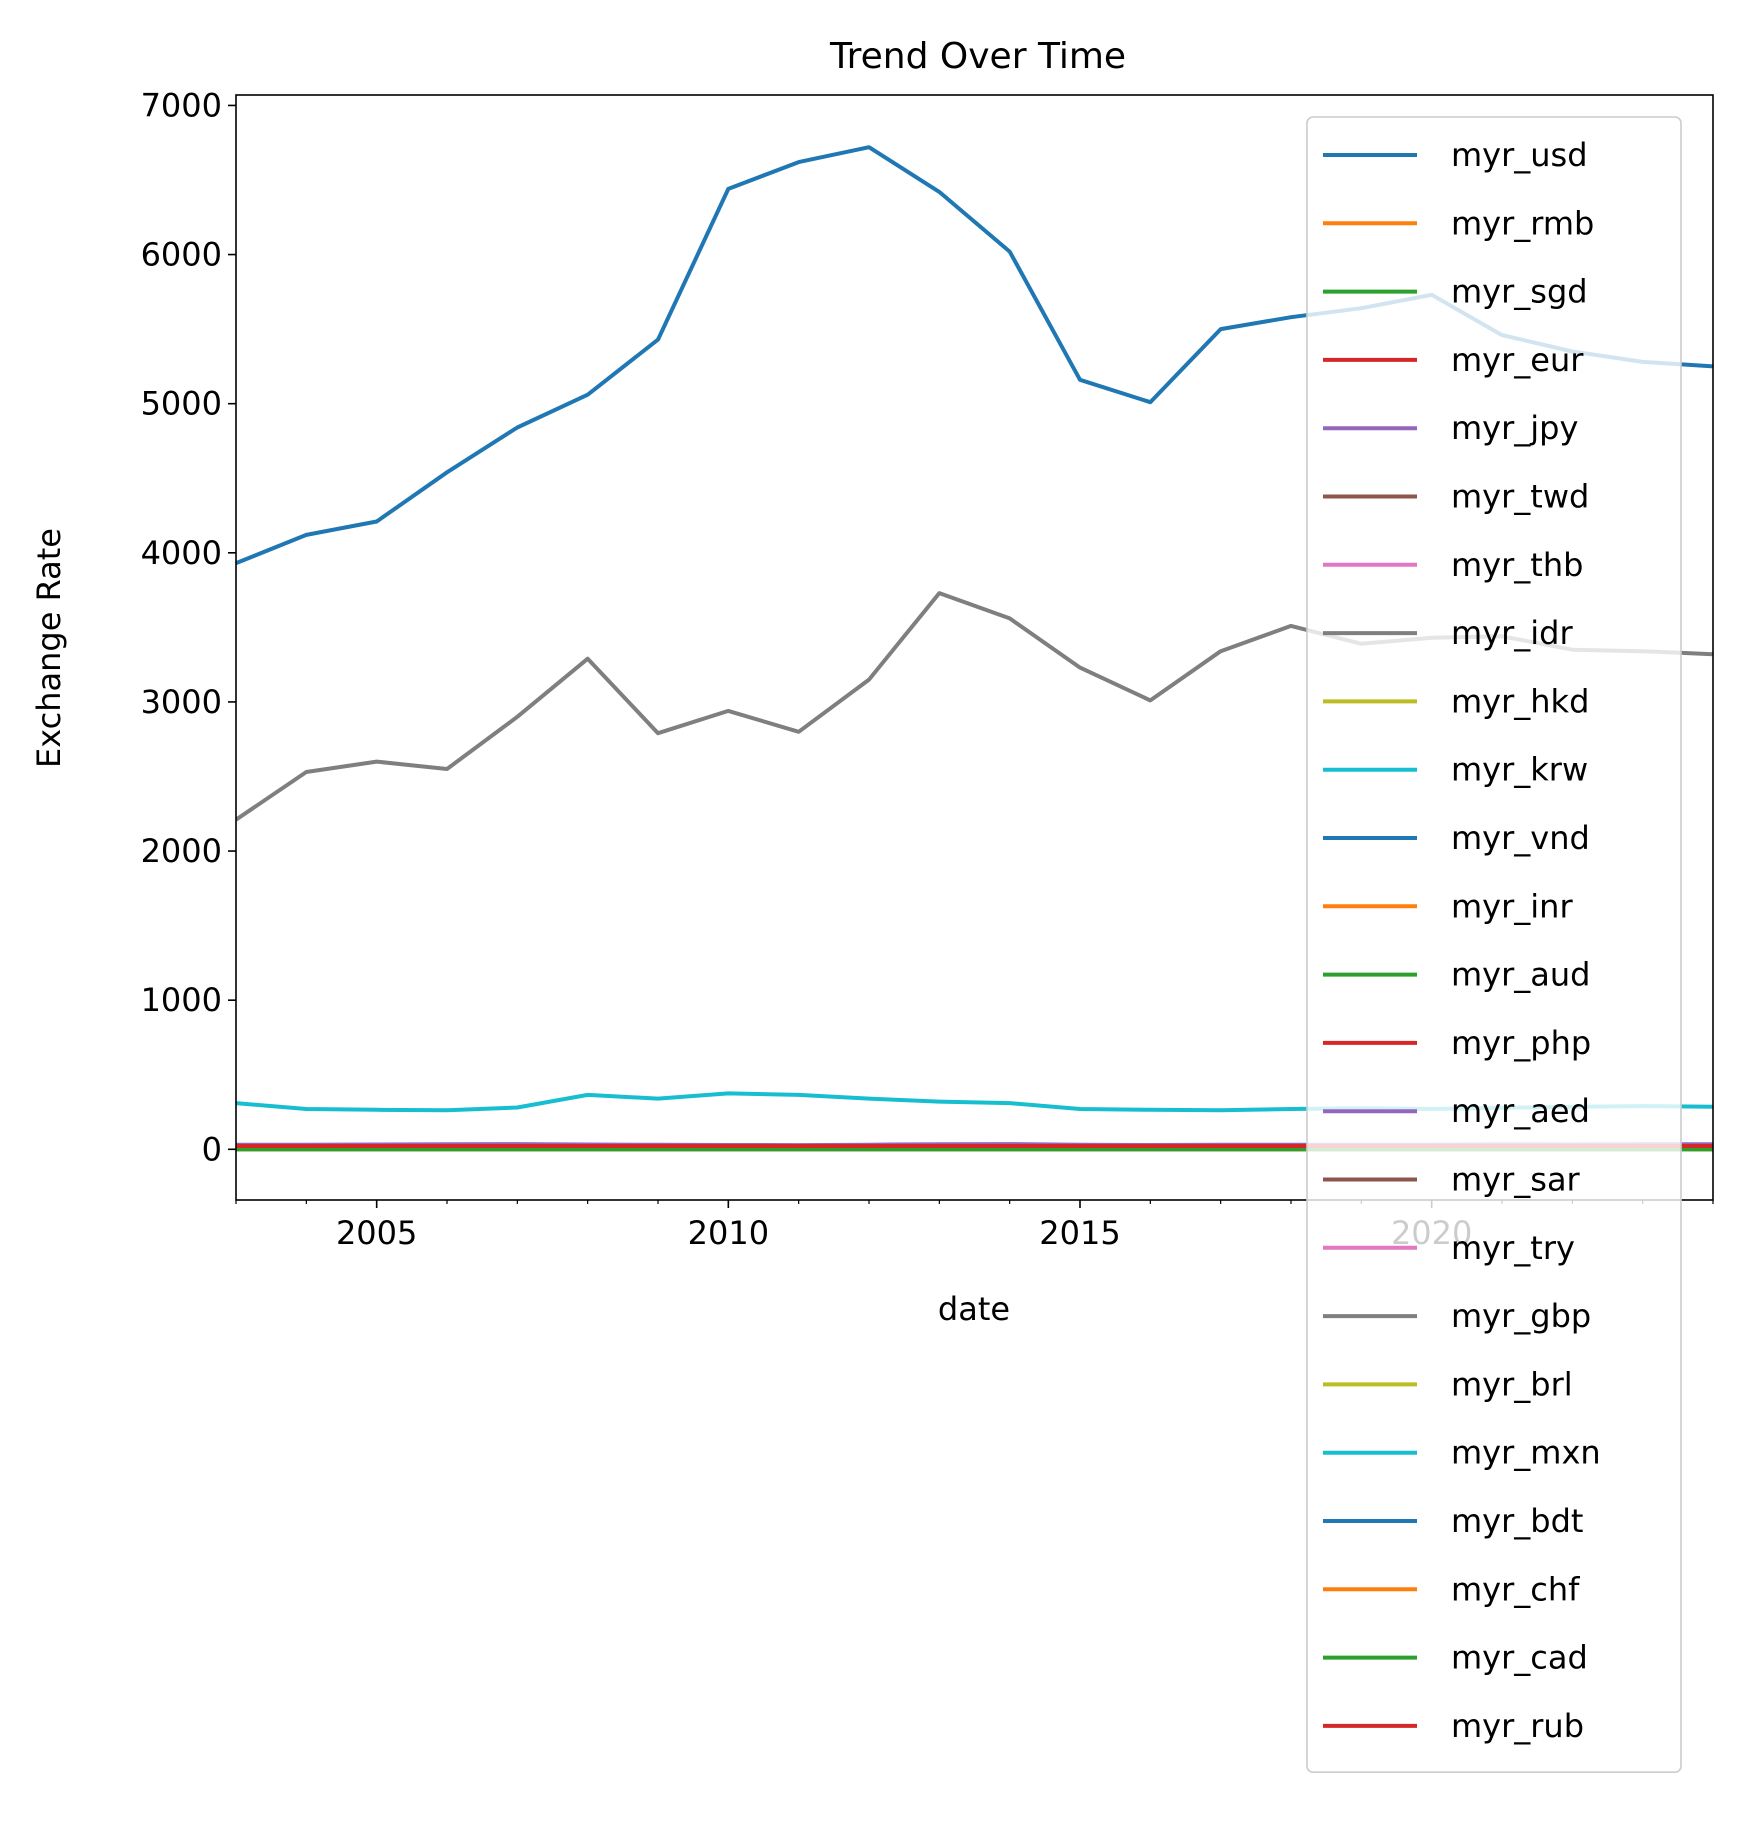 This screenshot has width=1755, height=1822. What do you see at coordinates (1521, 1043) in the screenshot?
I see `legend-label: myr_php` at bounding box center [1521, 1043].